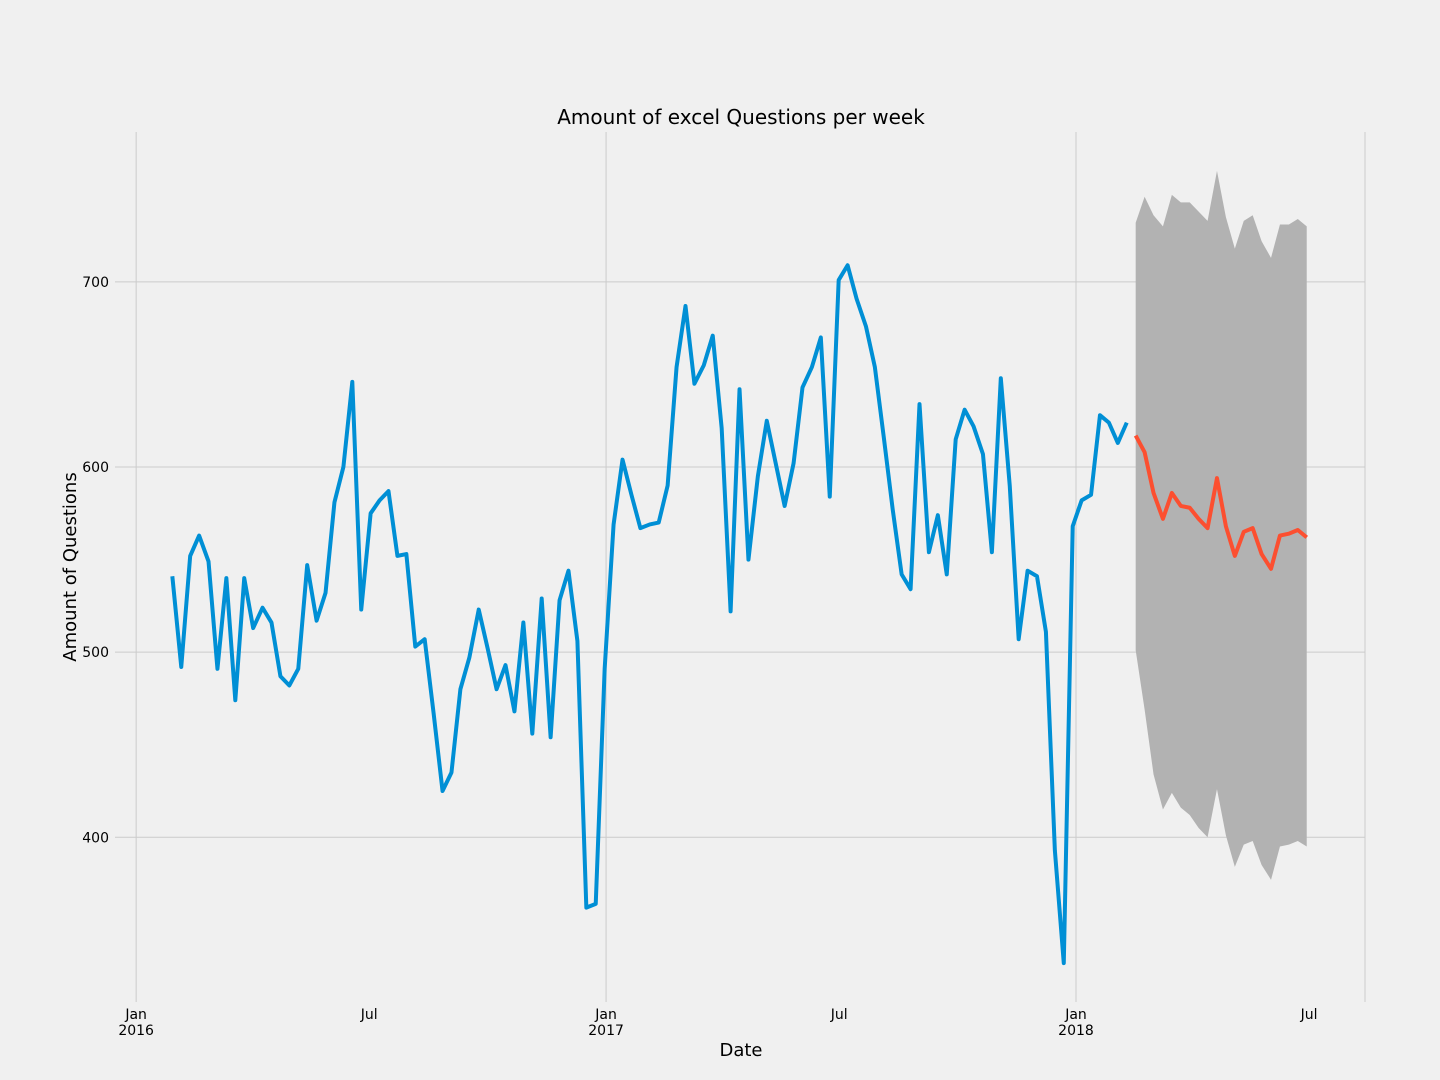 Image resolution: width=1440 pixels, height=1080 pixels. I want to click on y-tick-label: 700, so click(95, 283).